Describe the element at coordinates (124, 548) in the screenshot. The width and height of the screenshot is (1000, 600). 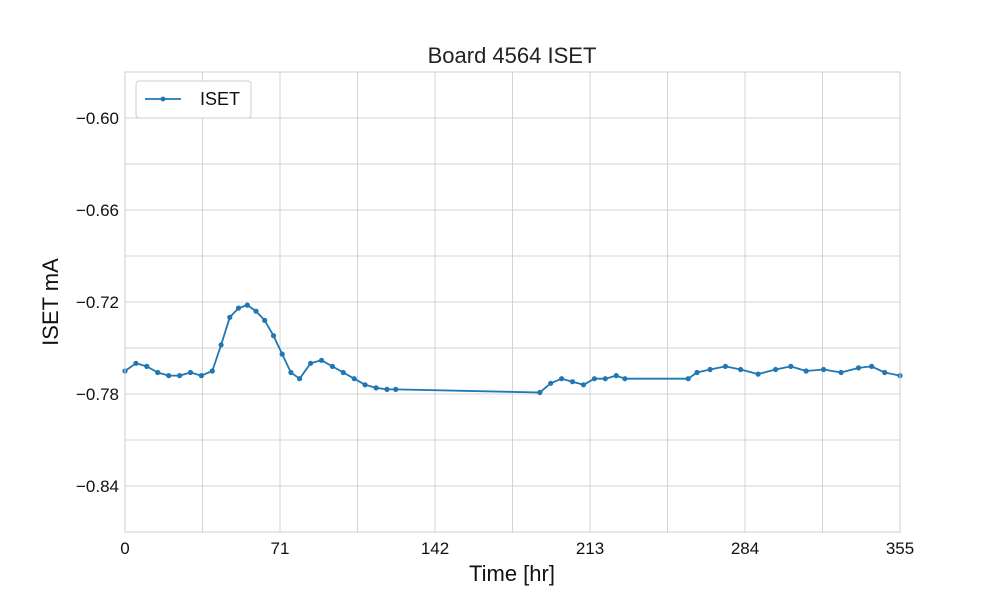
I see `x-tick-label: 0` at that location.